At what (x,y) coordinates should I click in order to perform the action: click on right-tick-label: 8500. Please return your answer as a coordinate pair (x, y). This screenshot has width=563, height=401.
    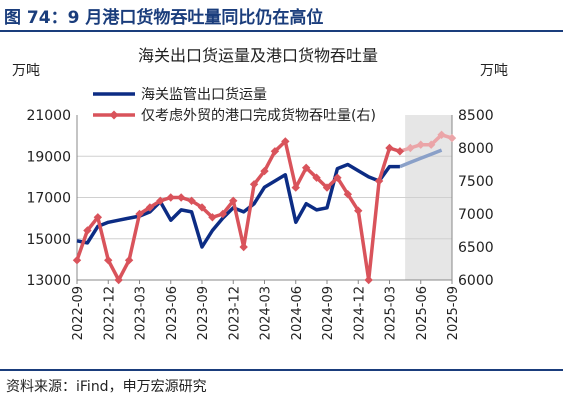
    Looking at the image, I should click on (476, 116).